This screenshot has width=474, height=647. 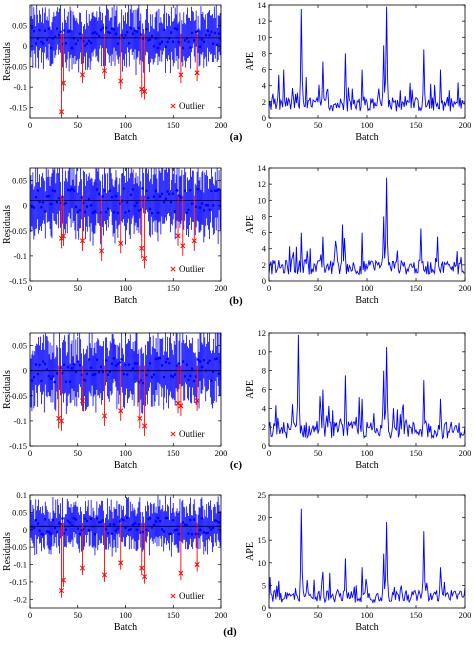 What do you see at coordinates (262, 518) in the screenshot?
I see `y-tick-label: 20` at bounding box center [262, 518].